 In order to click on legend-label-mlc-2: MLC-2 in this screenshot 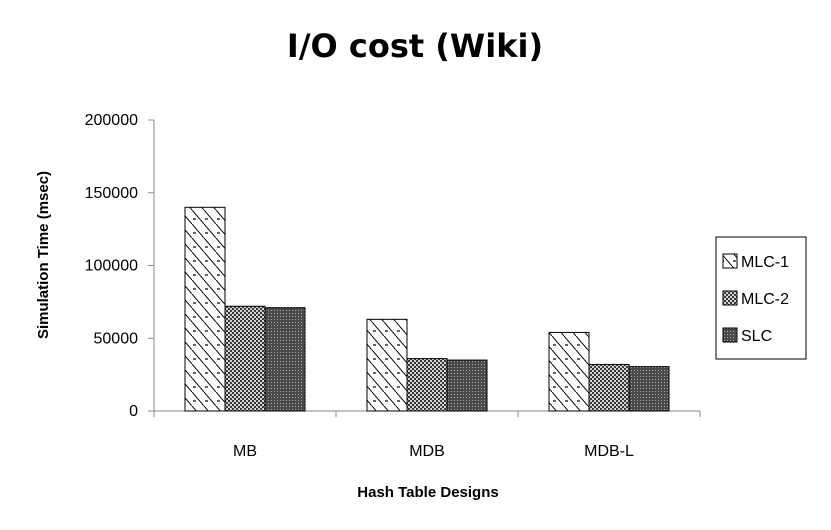, I will do `click(765, 299)`.